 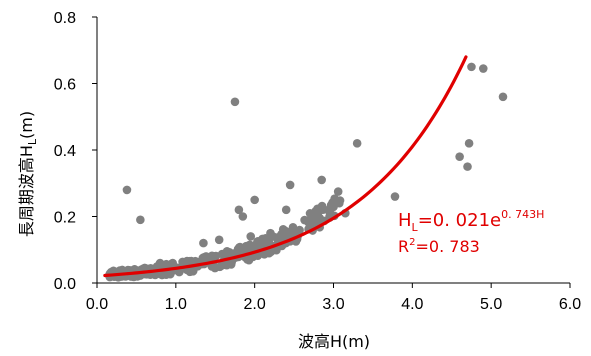 What do you see at coordinates (412, 242) in the screenshot?
I see `r2-superscript: 2` at bounding box center [412, 242].